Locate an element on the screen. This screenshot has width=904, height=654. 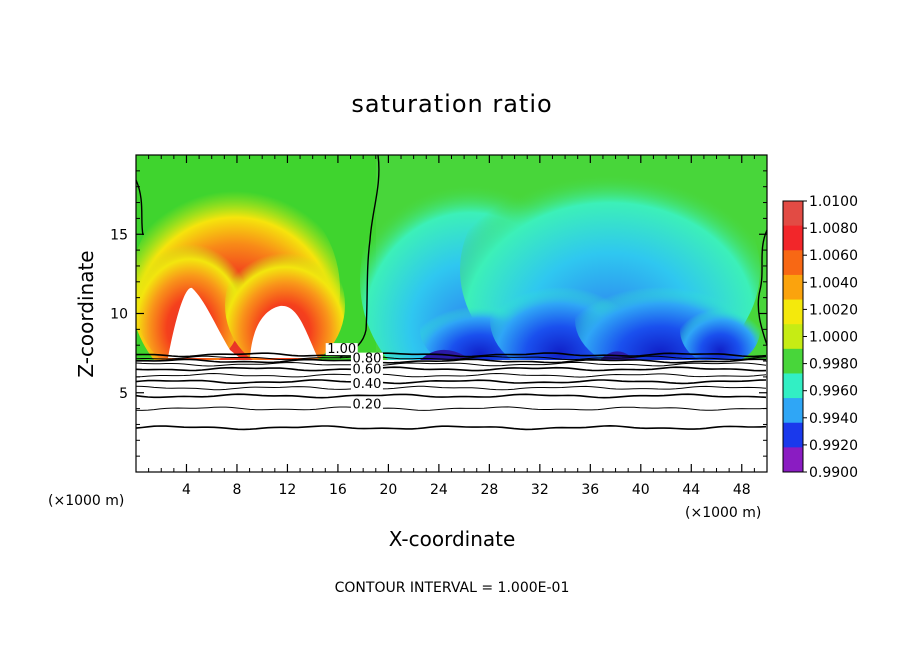
colorbar-label: 1.0060 is located at coordinates (833, 256).